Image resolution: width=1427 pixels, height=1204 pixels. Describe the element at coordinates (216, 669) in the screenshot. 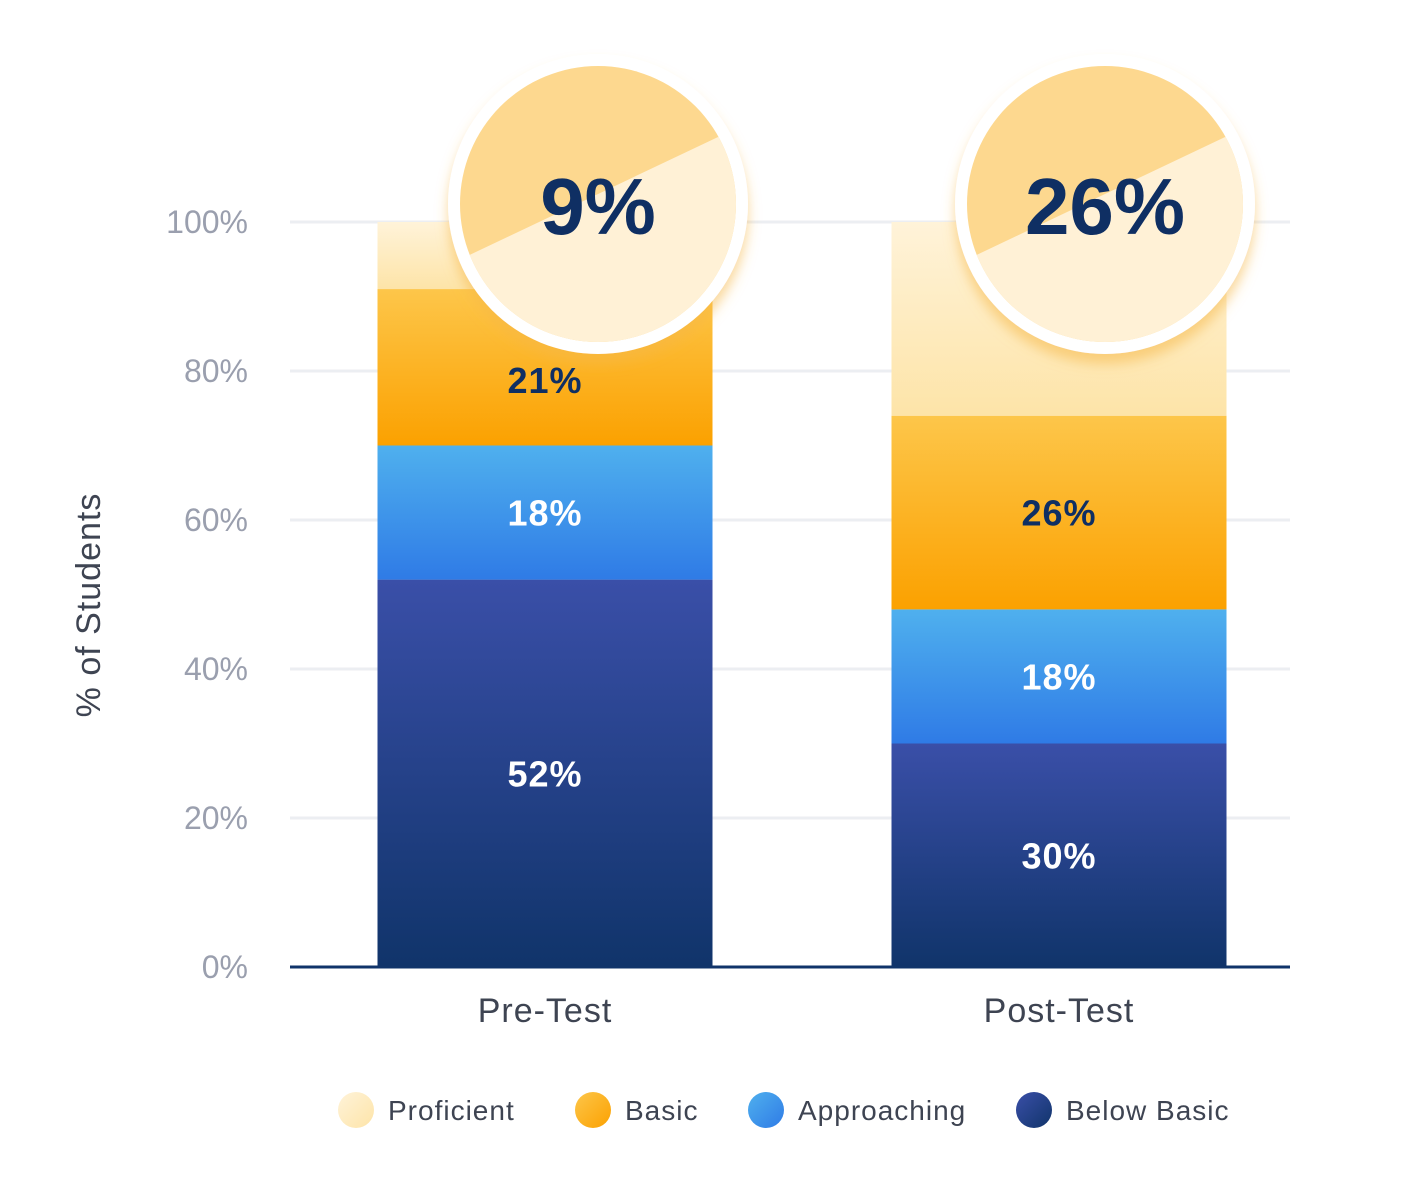

I see `y-tick-label: 40%` at that location.